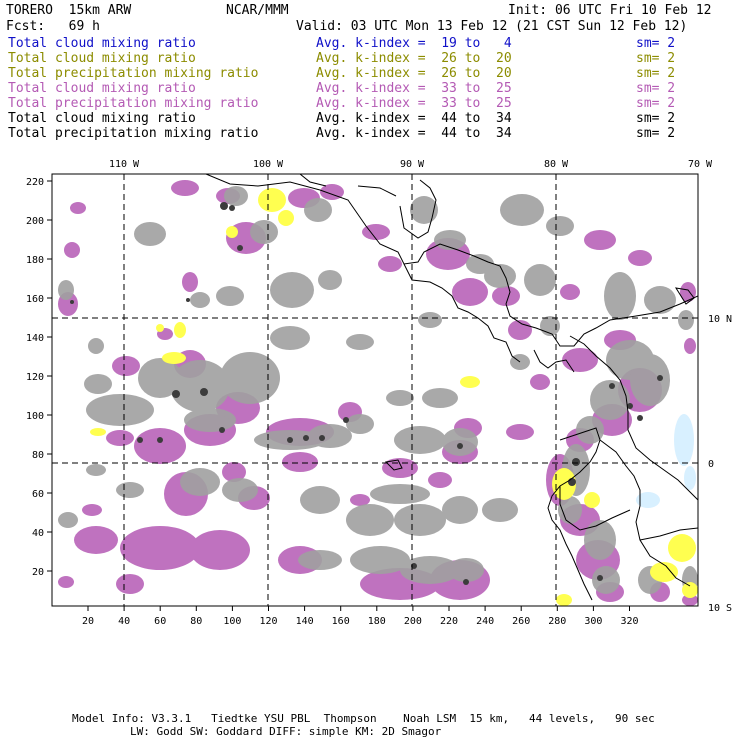  What do you see at coordinates (69, 10) in the screenshot?
I see `model-title: TORERO 15km ARW` at bounding box center [69, 10].